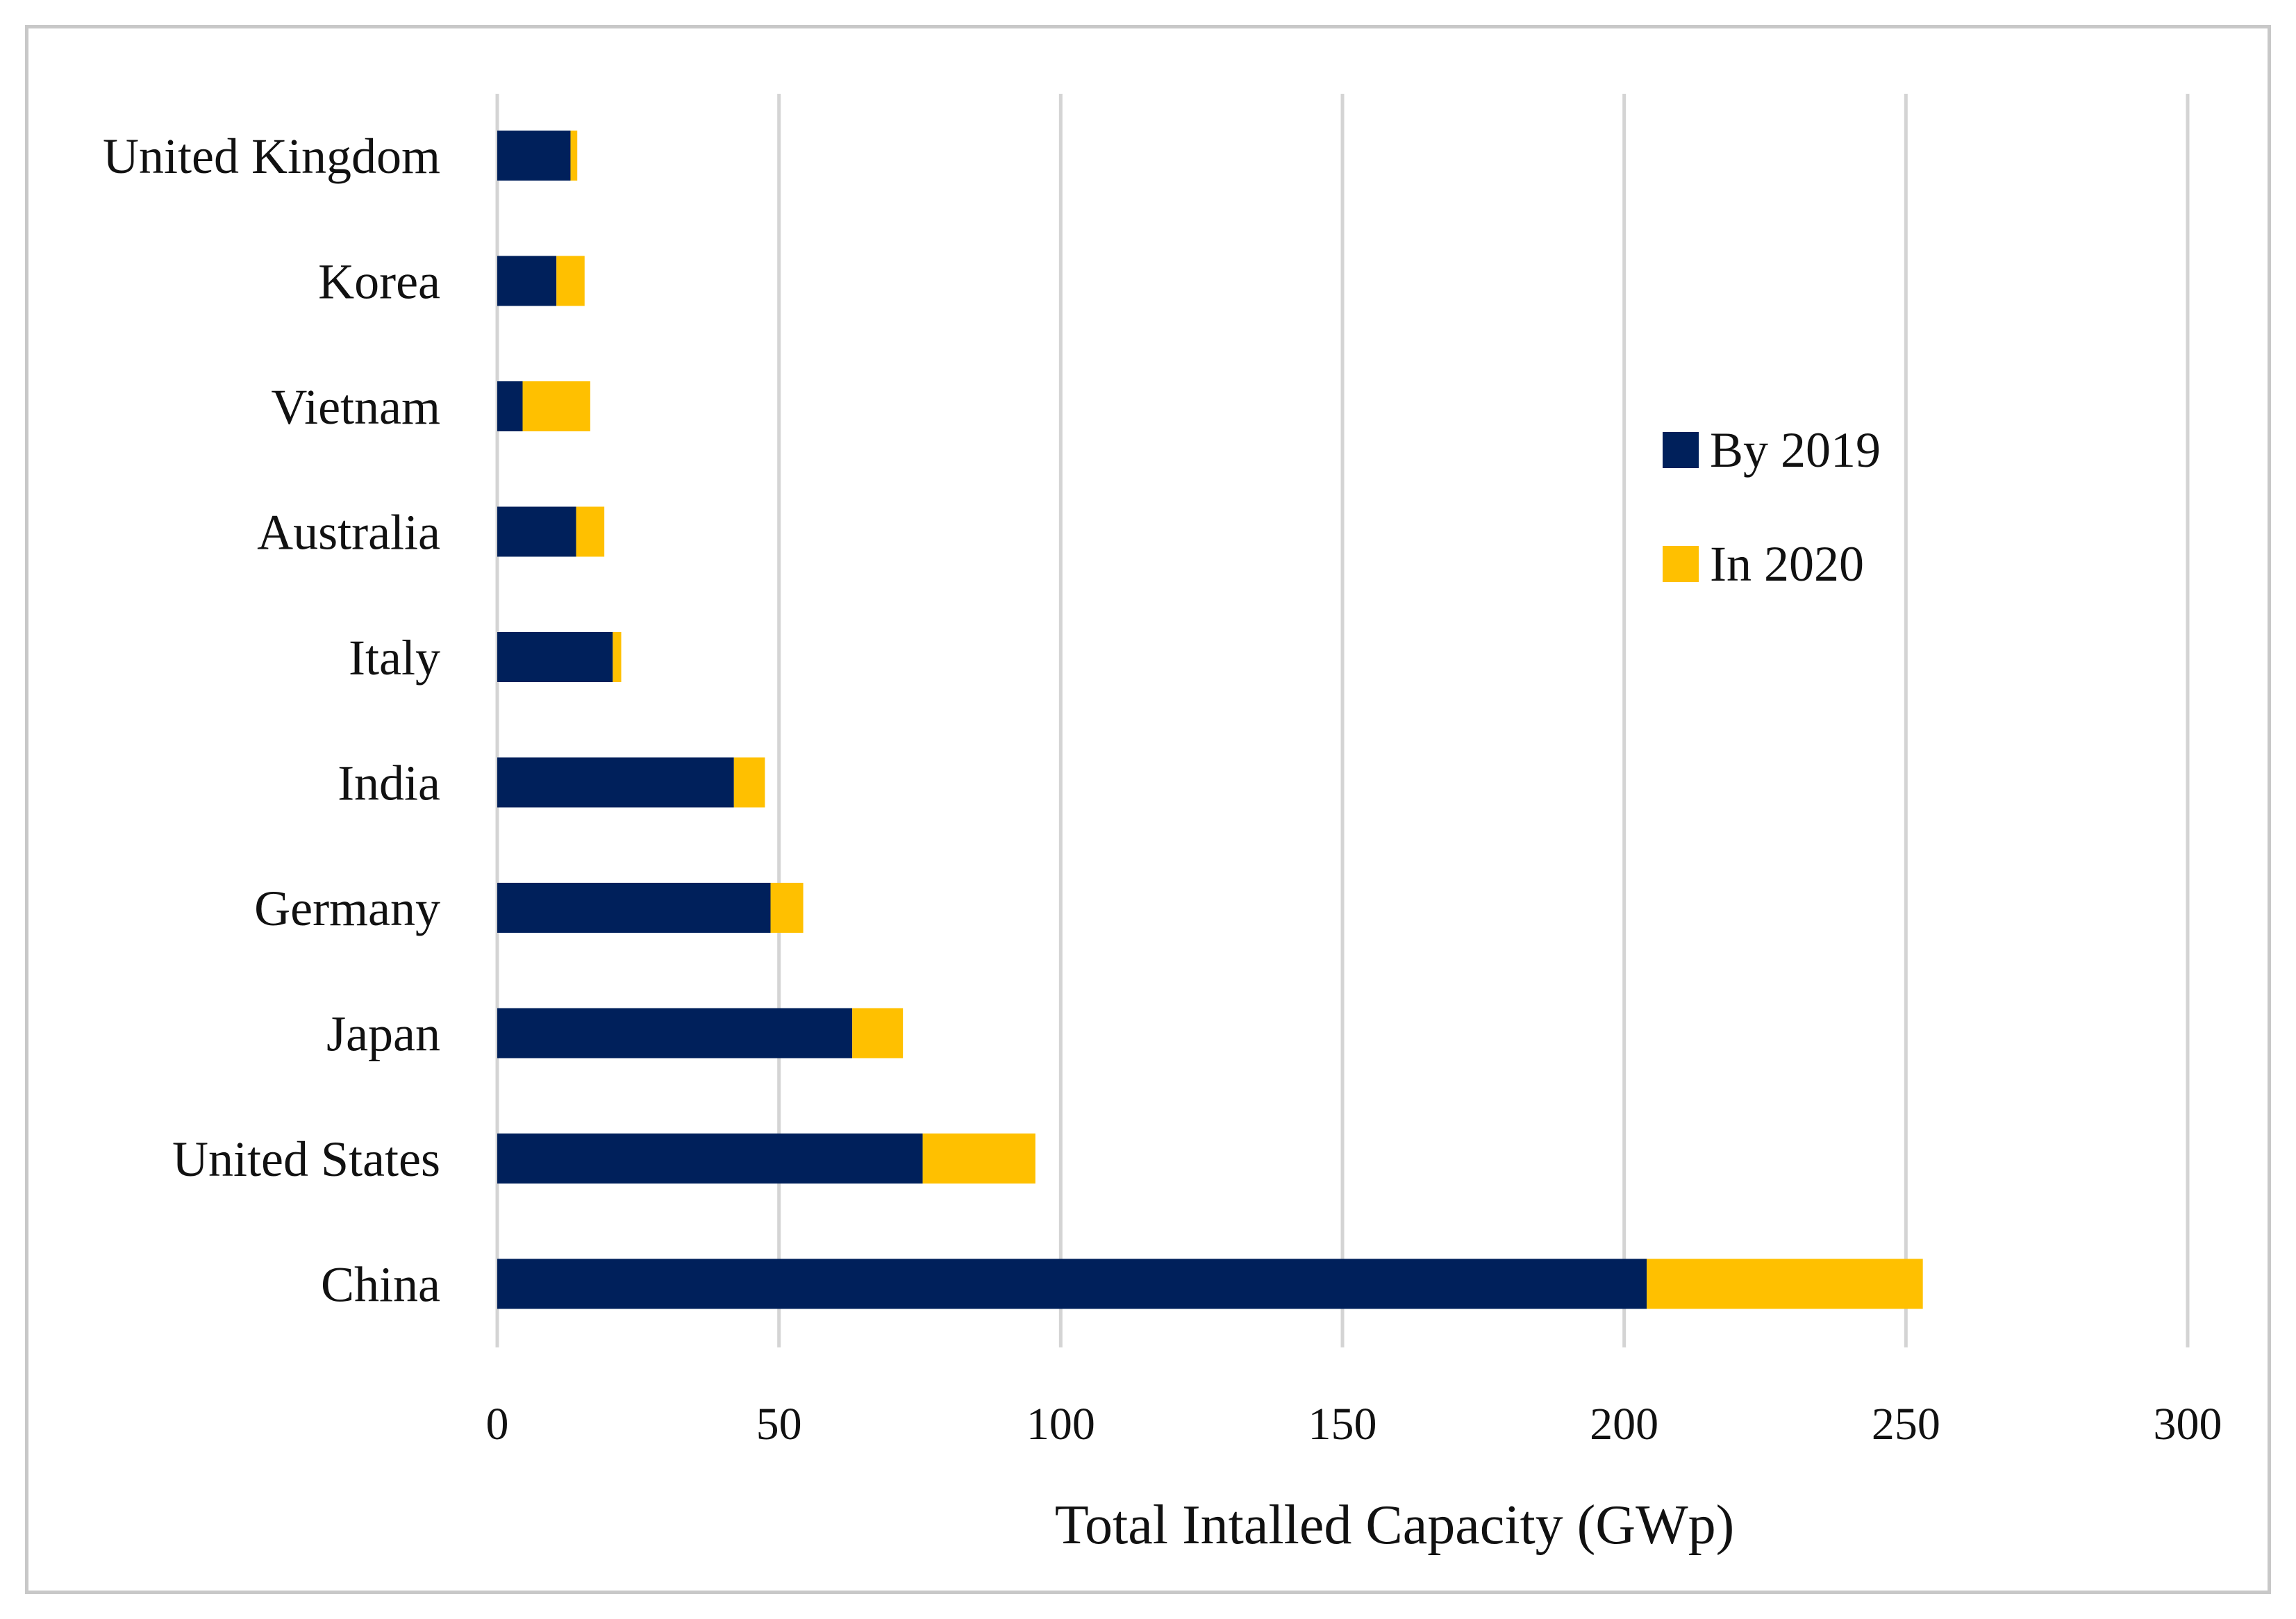 This screenshot has width=2296, height=1619. I want to click on bar-united-kingdom-by-2019, so click(534, 156).